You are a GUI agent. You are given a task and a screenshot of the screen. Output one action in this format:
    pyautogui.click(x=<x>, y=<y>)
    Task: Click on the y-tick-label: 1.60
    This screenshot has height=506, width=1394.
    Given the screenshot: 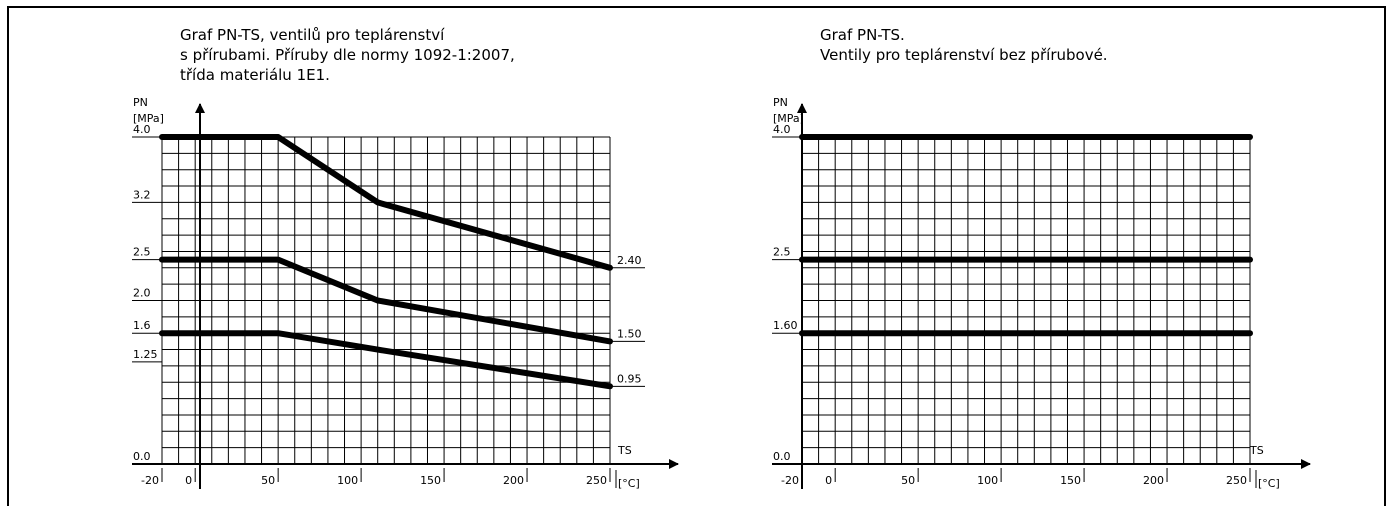 What is the action you would take?
    pyautogui.click(x=785, y=325)
    